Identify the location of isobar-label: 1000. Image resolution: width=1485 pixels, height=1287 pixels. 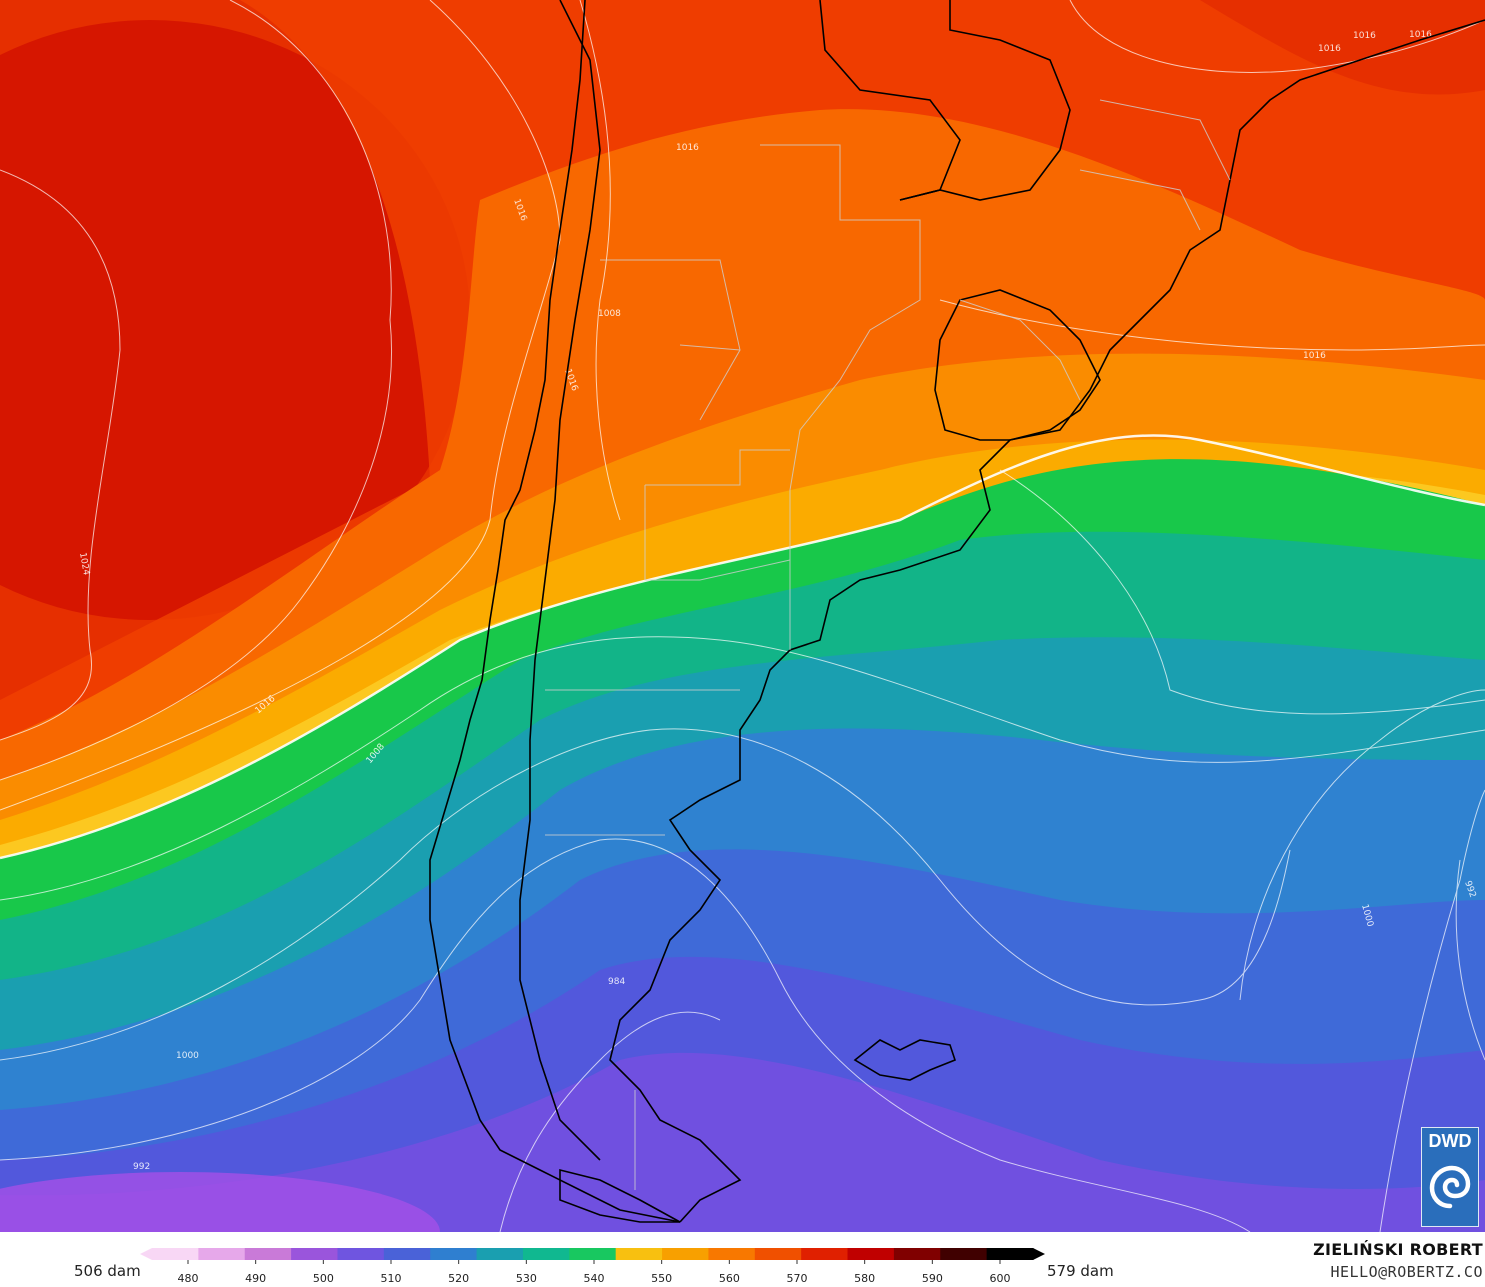
(187, 1056).